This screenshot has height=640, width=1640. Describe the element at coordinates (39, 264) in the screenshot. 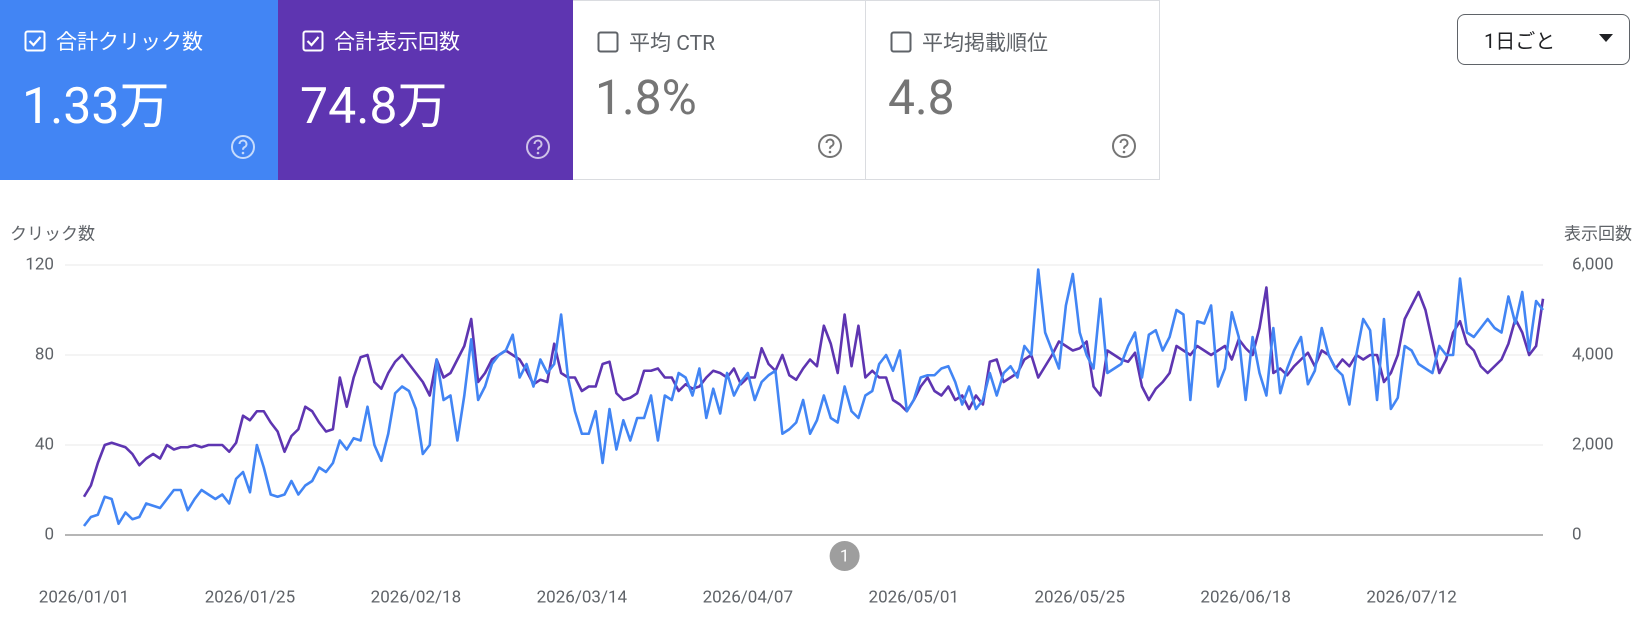

I see `y-tick-label: 120` at that location.